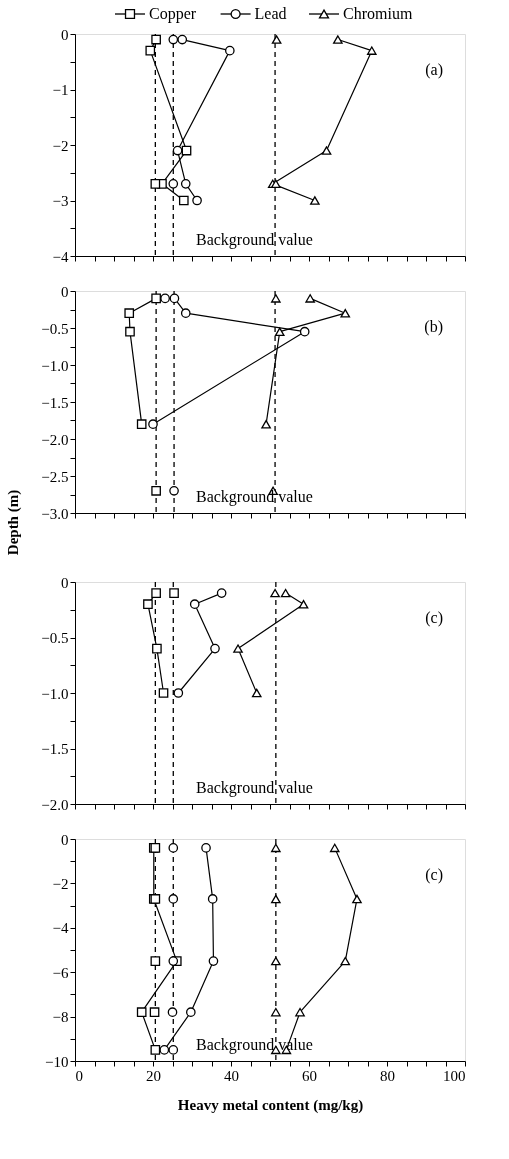 Image resolution: width=509 pixels, height=1159 pixels. Describe the element at coordinates (57, 1061) in the screenshot. I see `y-tick-label: −10` at that location.